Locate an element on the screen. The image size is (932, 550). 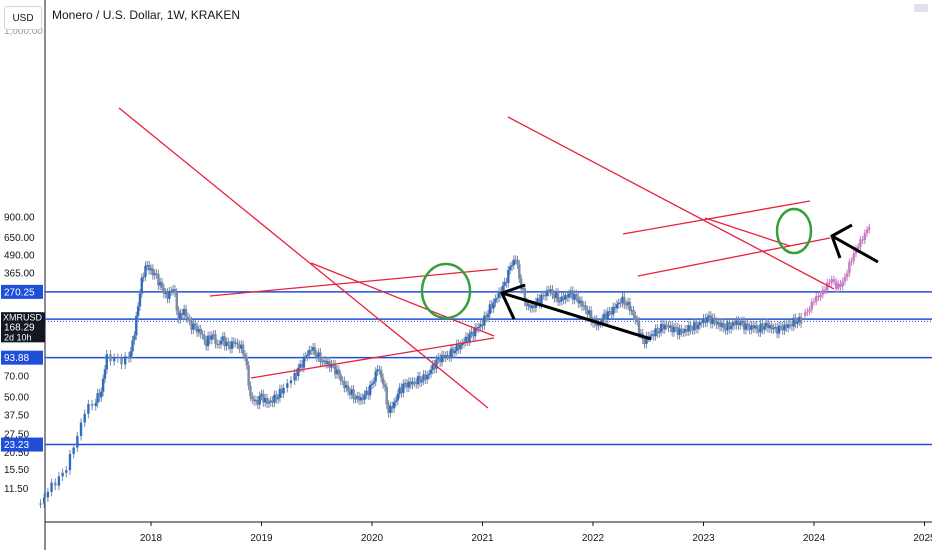
trendline is located at coordinates (354, 282).